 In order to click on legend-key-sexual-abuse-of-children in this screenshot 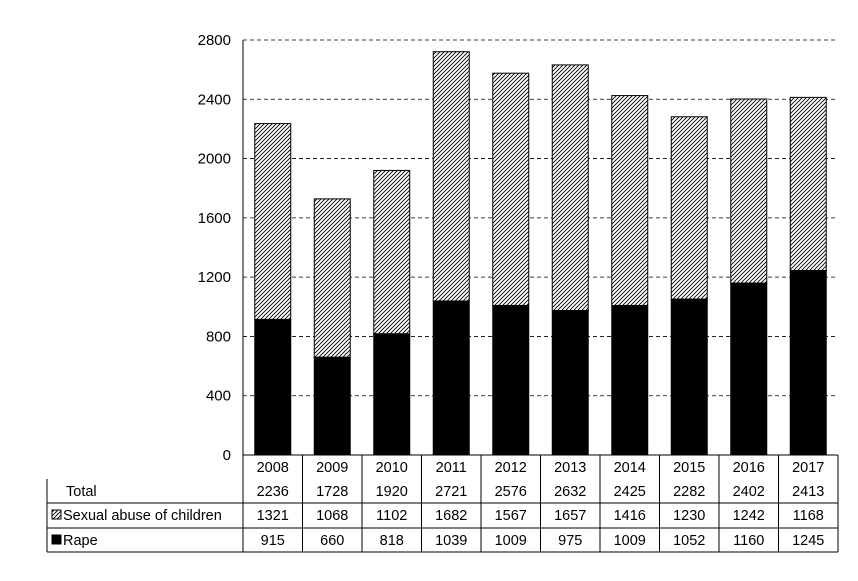, I will do `click(56, 514)`.